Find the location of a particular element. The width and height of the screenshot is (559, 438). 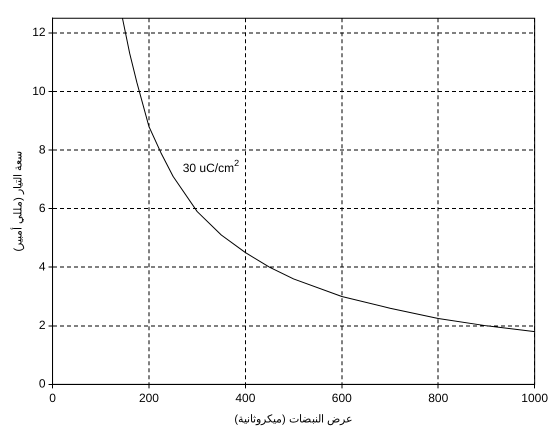

y-tick-label: 2 is located at coordinates (42, 325).